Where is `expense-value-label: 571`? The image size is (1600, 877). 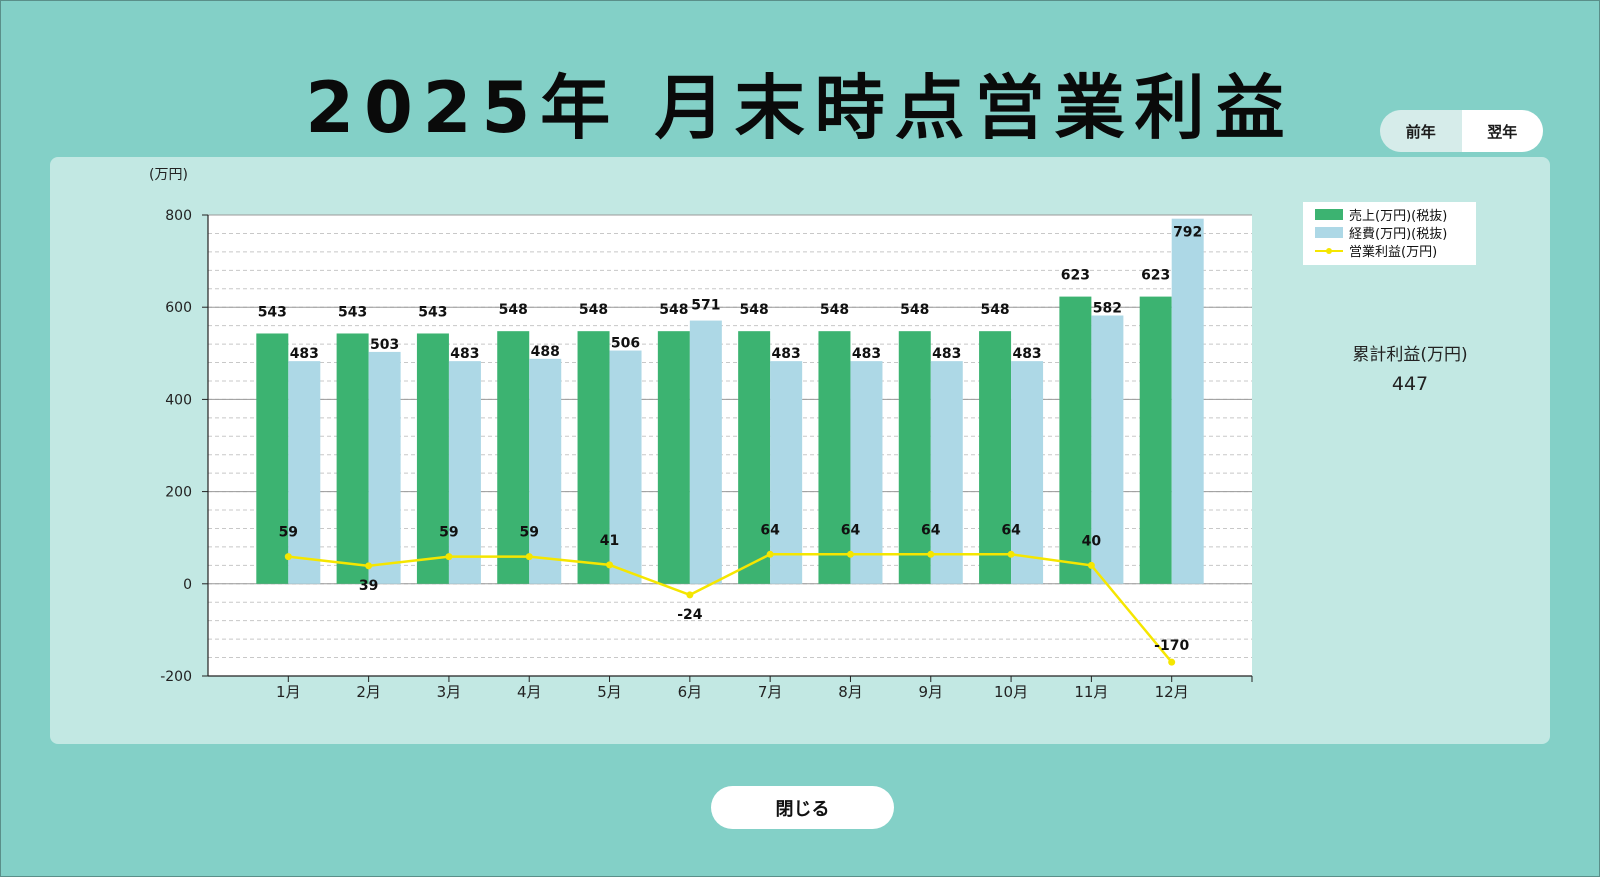
expense-value-label: 571 is located at coordinates (705, 306).